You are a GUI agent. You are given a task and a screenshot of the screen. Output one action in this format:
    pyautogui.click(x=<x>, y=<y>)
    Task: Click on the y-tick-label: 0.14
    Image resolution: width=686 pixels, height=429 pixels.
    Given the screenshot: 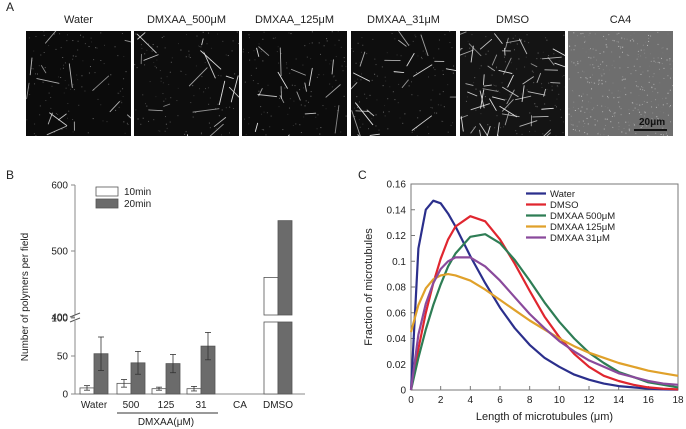 What is the action you would take?
    pyautogui.click(x=397, y=210)
    